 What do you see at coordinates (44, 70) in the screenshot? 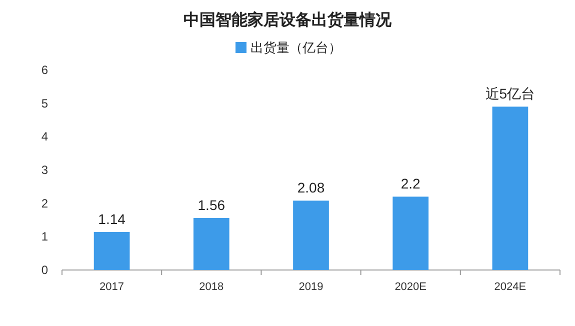
I see `y-tick-label: 6` at bounding box center [44, 70].